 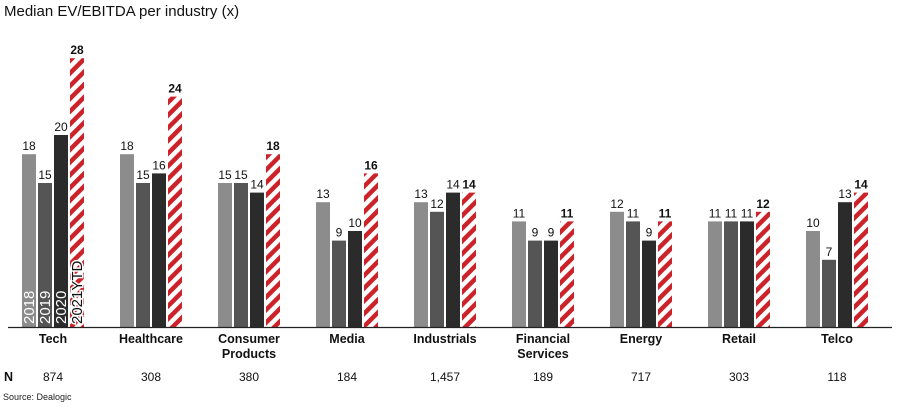 What do you see at coordinates (37, 397) in the screenshot?
I see `source-note: Source: Dealogic` at bounding box center [37, 397].